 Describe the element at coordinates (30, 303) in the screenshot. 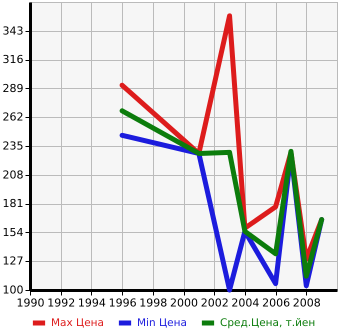

I see `x-tick-label: 1990` at that location.